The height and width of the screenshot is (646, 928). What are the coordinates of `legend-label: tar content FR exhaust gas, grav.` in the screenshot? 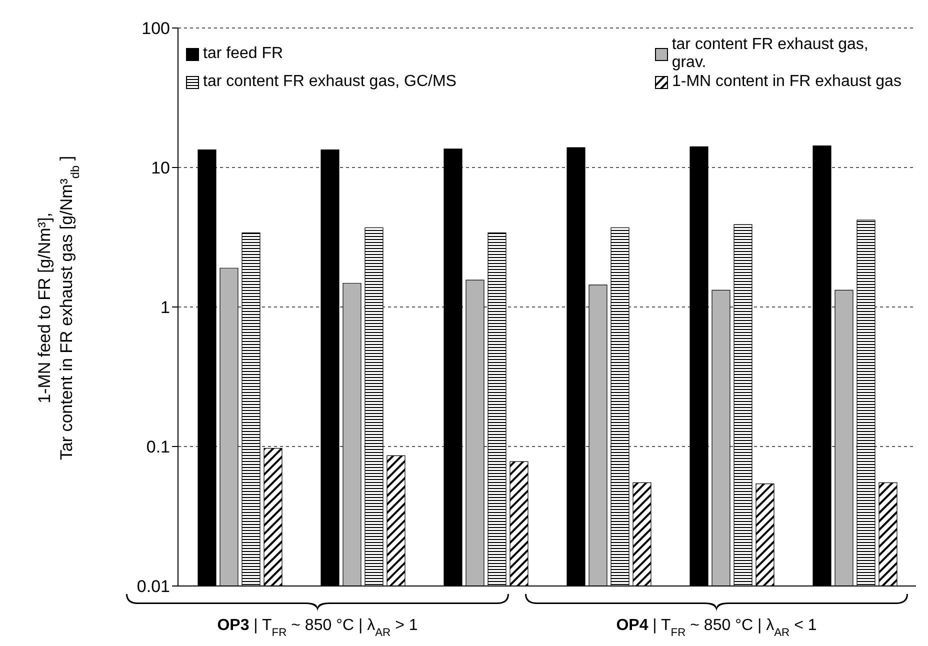 It's located at (771, 54).